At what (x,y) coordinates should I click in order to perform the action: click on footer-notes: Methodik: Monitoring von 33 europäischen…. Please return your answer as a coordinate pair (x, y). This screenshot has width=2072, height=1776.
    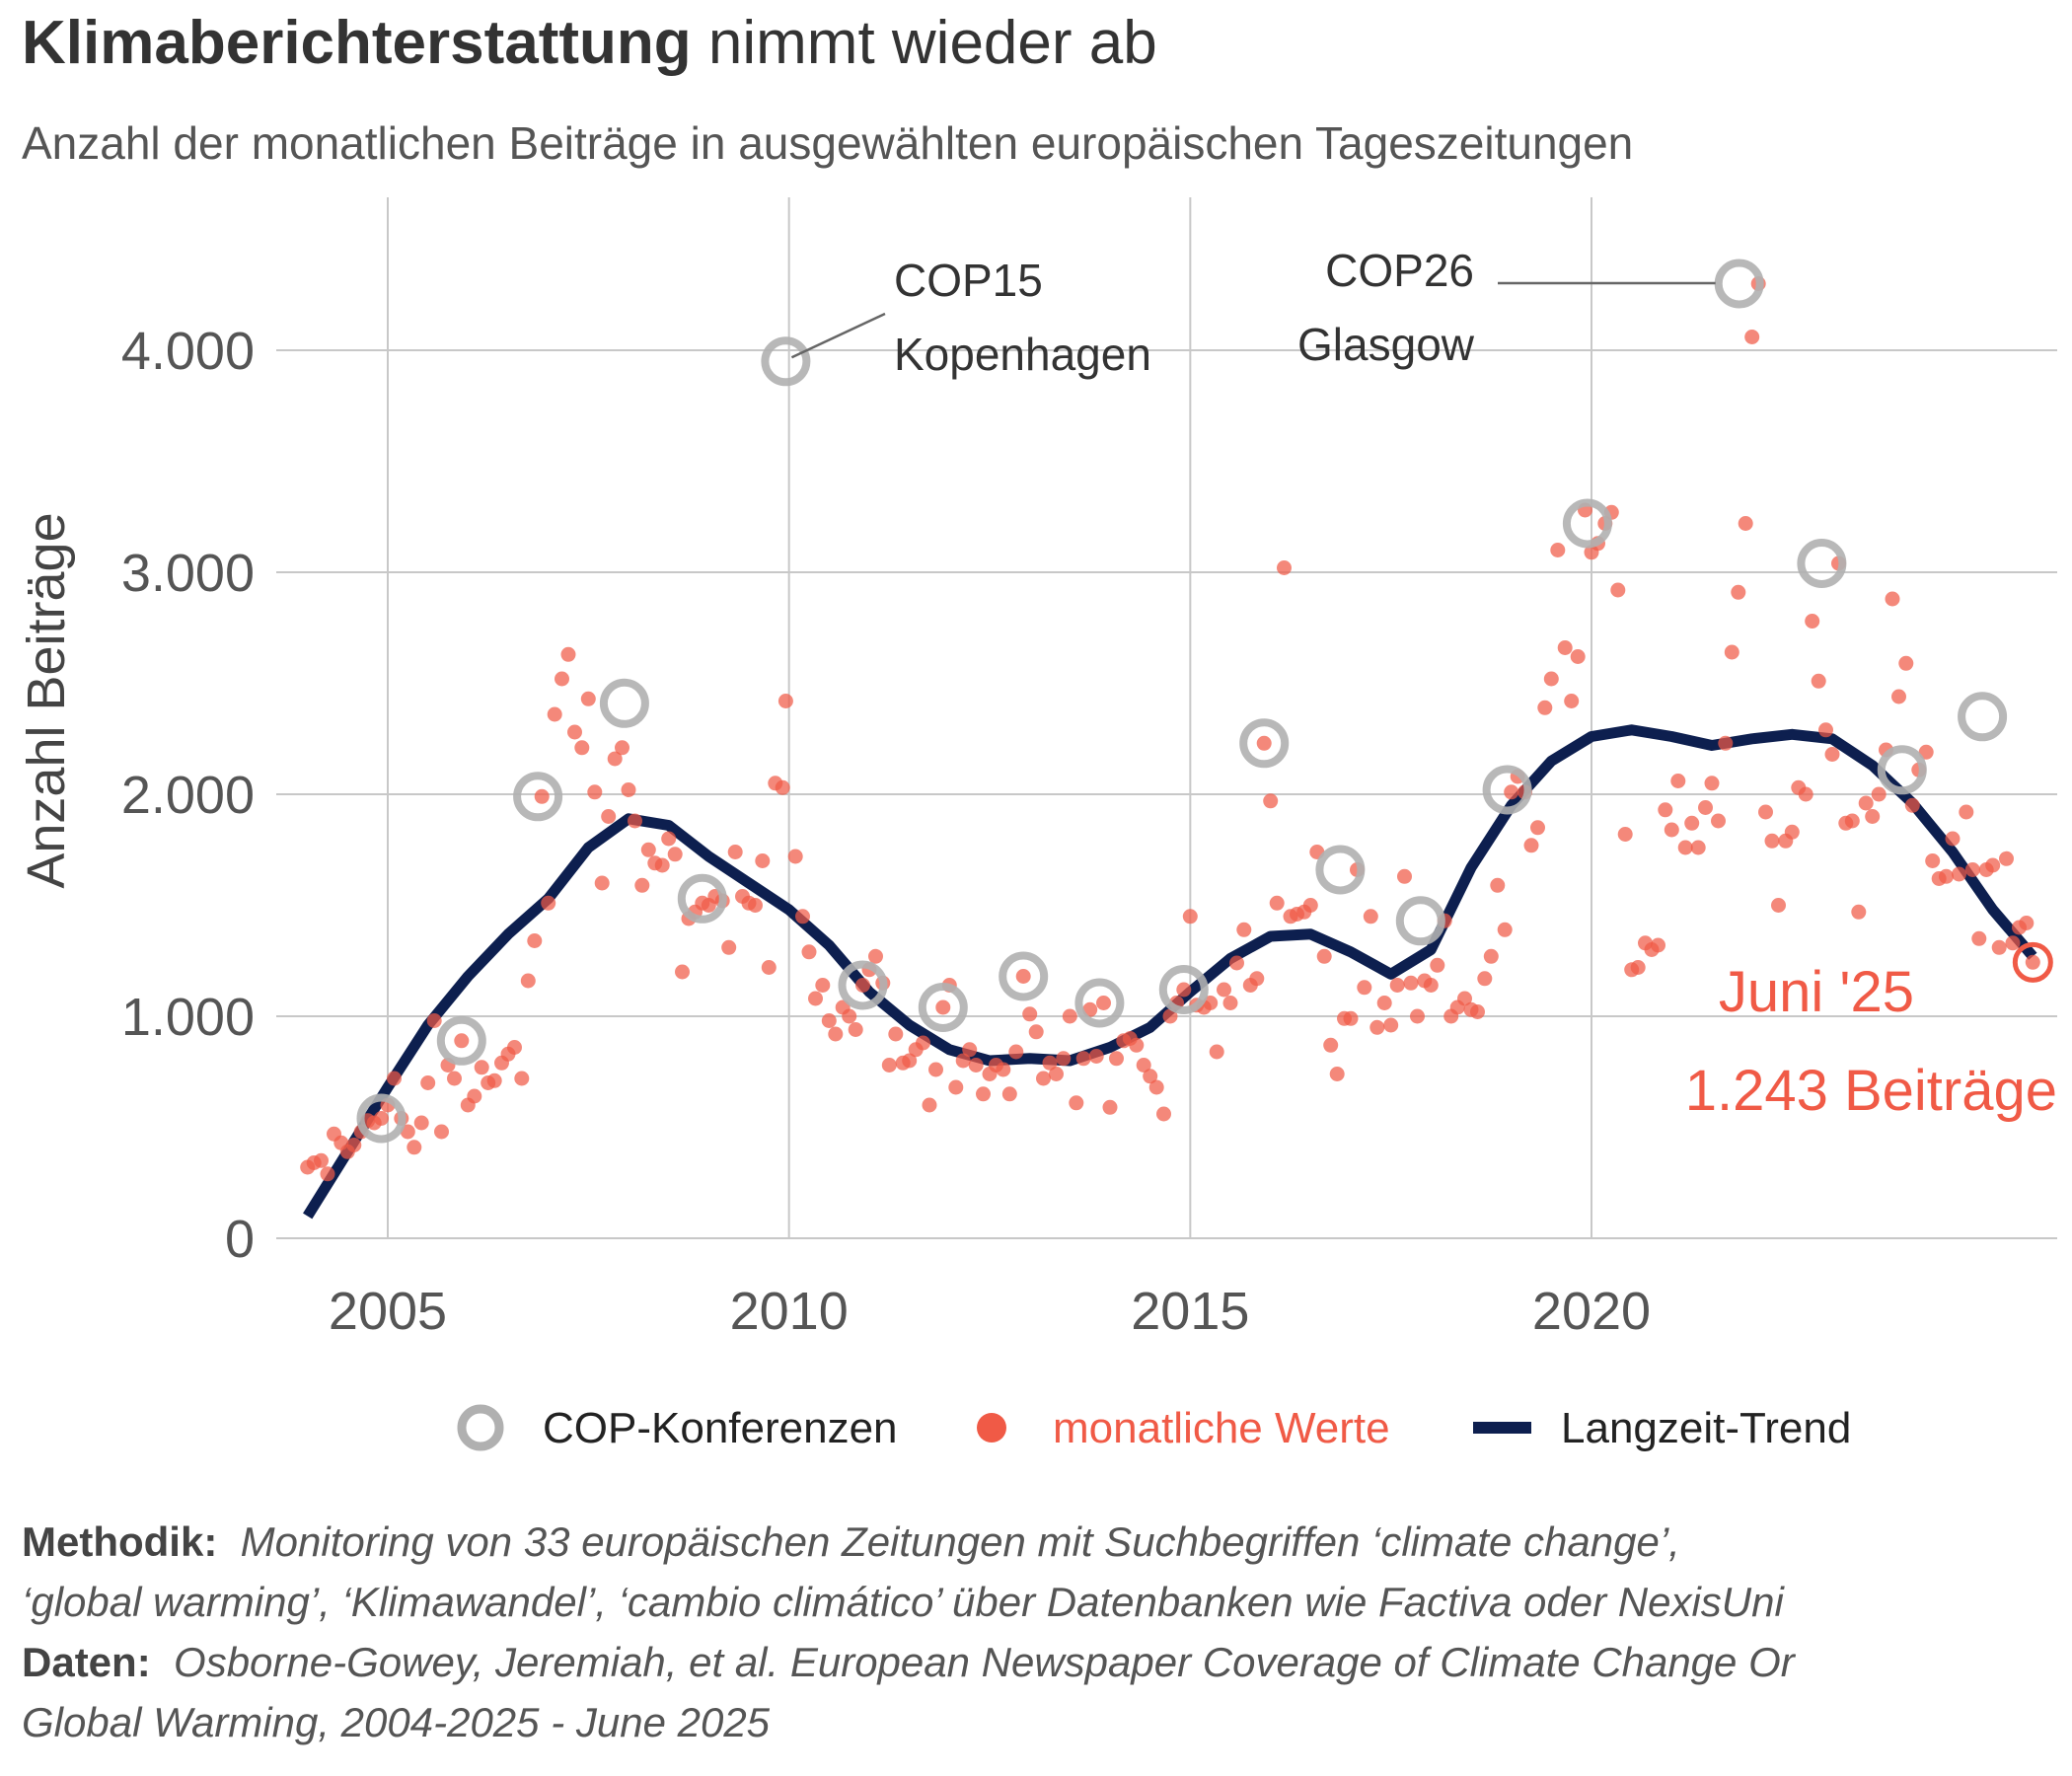
    Looking at the image, I should click on (1038, 1632).